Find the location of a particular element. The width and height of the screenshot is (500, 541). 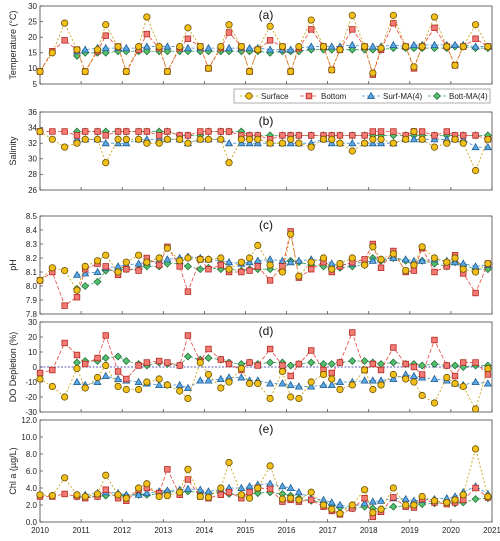

y-tick-label: -30 is located at coordinates (31, 412).